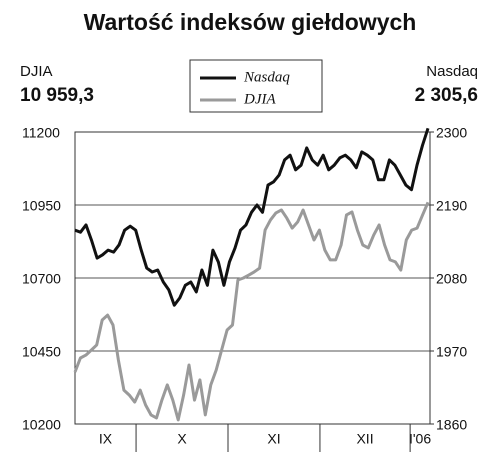 The image size is (500, 460). What do you see at coordinates (182, 439) in the screenshot?
I see `x-tick-label: X` at bounding box center [182, 439].